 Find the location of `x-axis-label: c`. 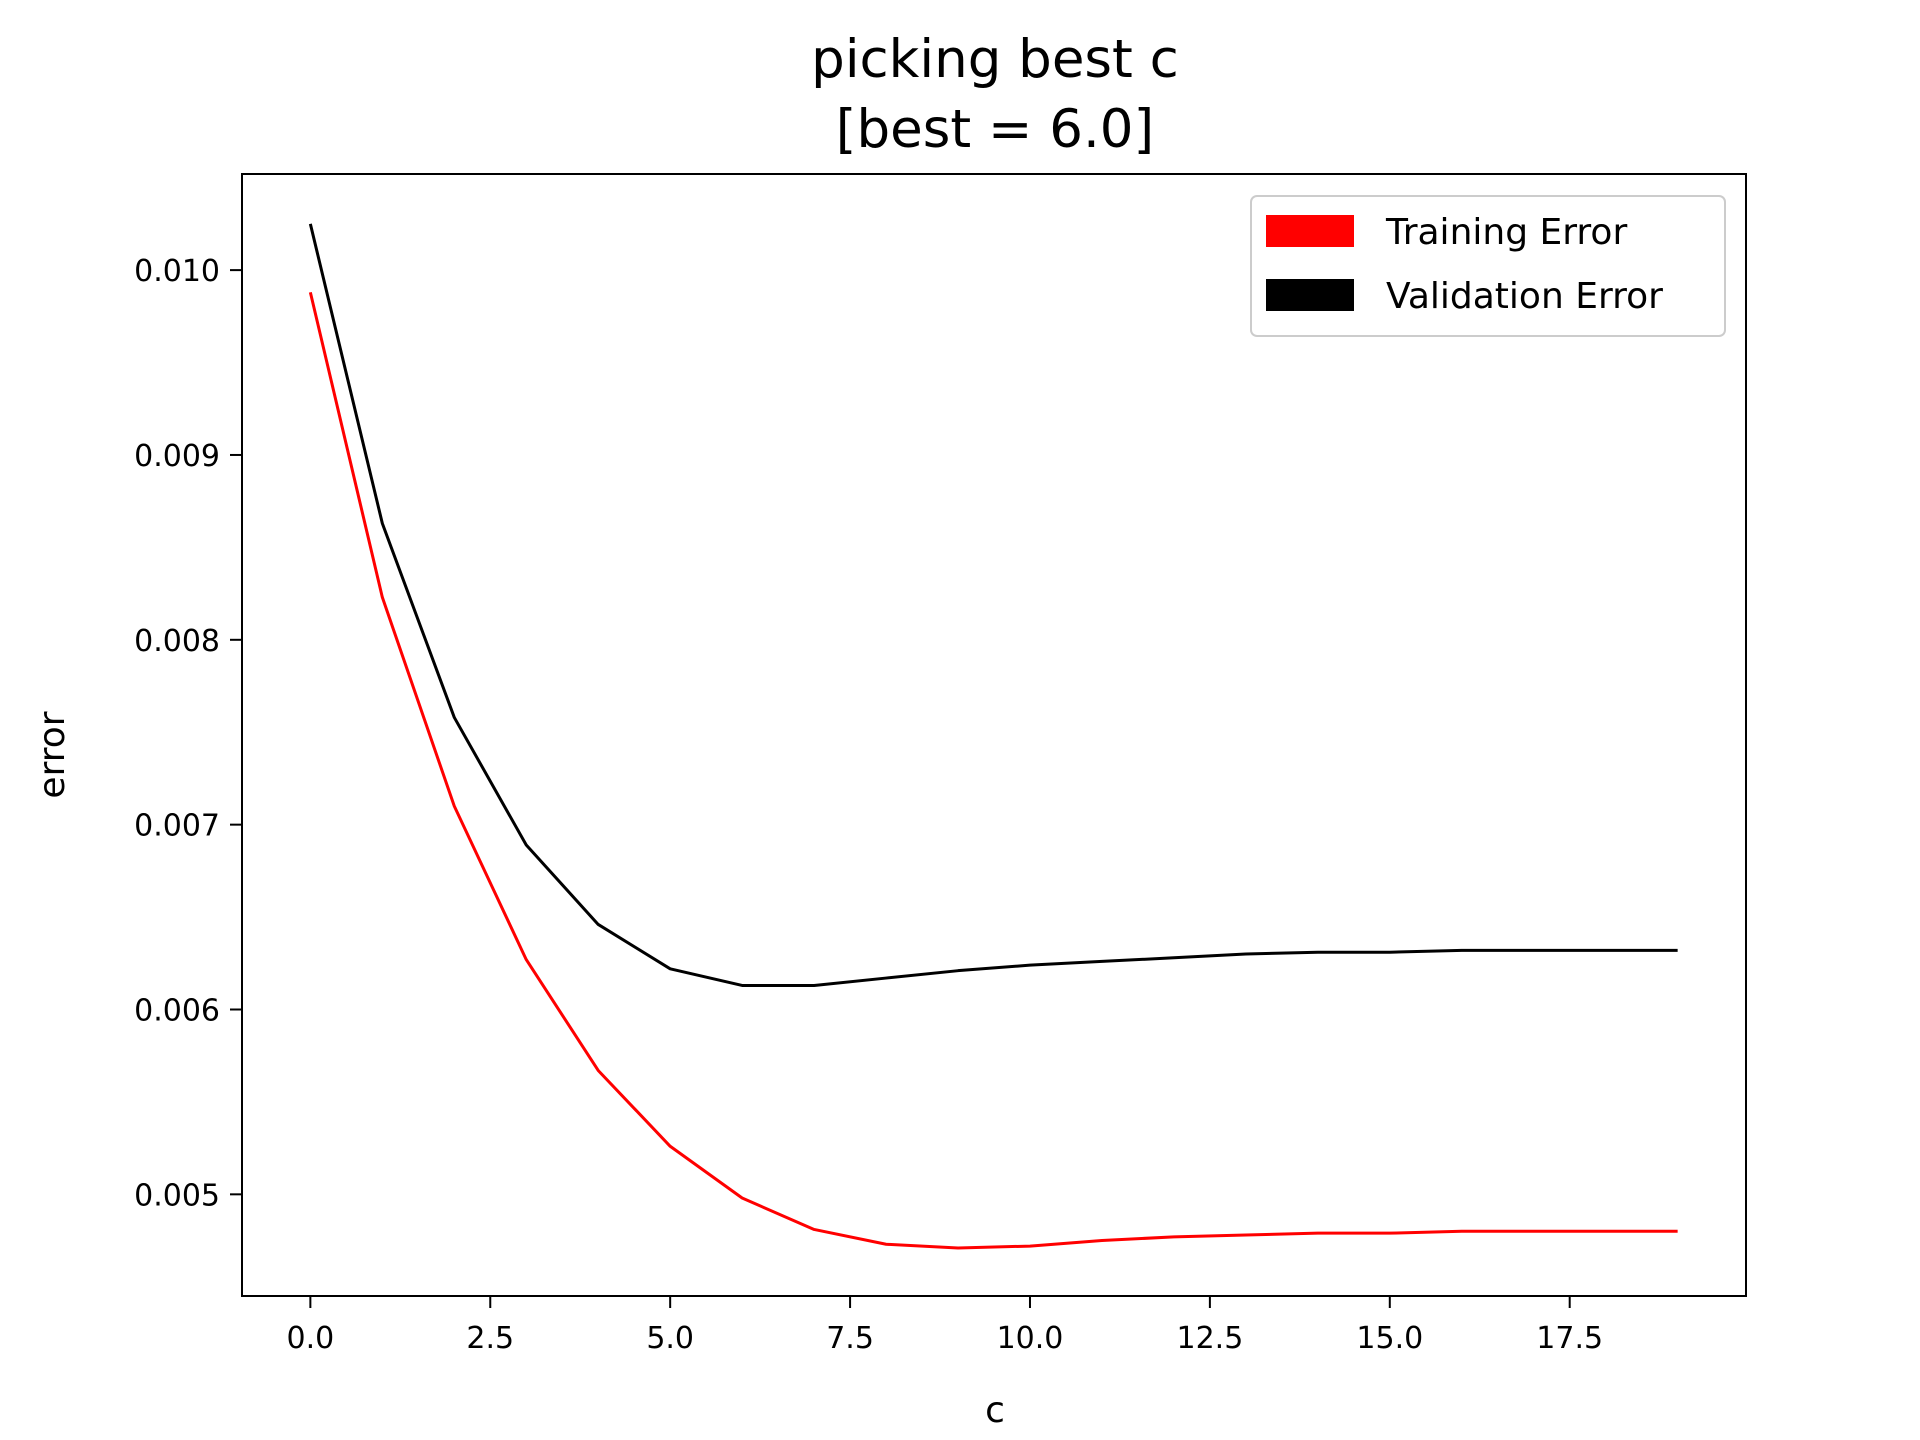

x-axis-label: c is located at coordinates (995, 1410).